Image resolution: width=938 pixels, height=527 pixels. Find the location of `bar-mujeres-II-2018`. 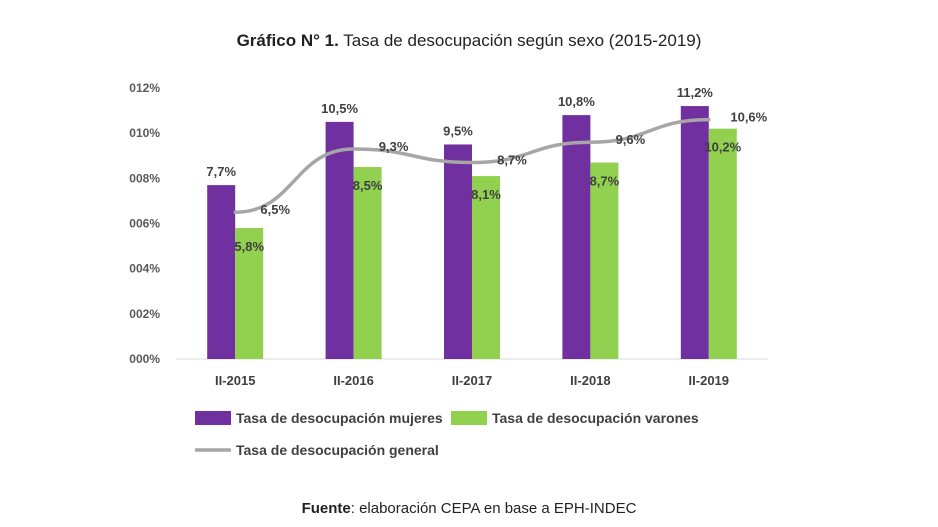

bar-mujeres-II-2018 is located at coordinates (576, 237).